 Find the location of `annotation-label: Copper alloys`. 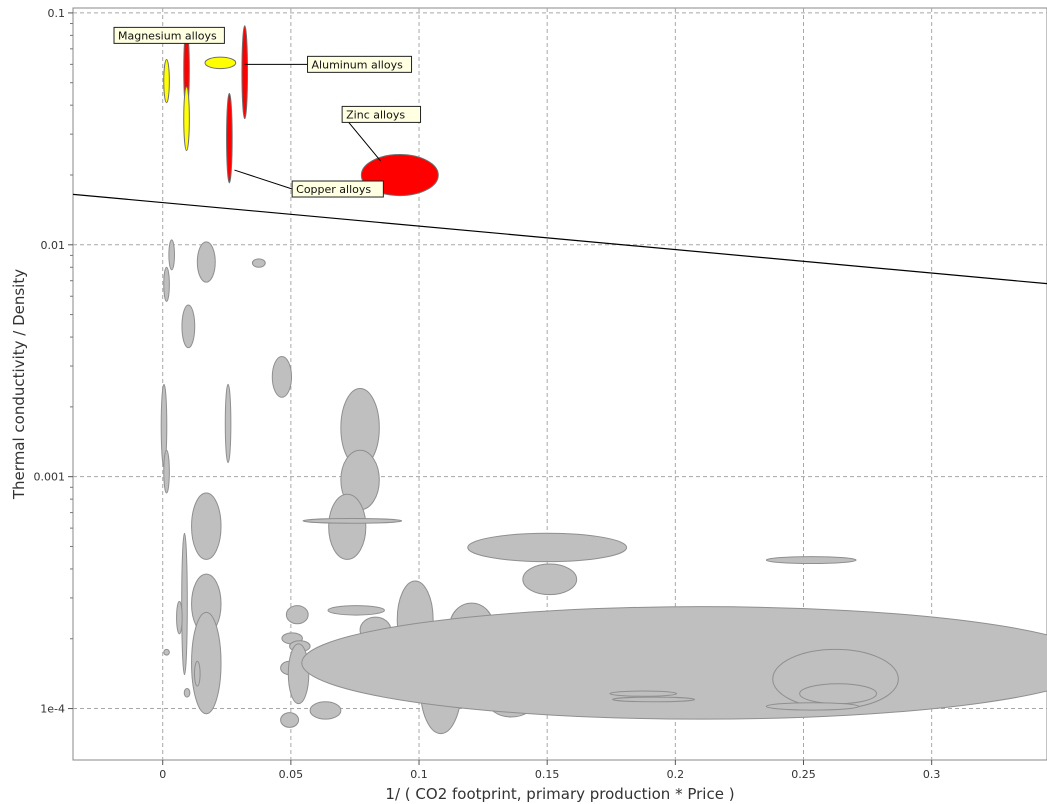

annotation-label: Copper alloys is located at coordinates (333, 189).